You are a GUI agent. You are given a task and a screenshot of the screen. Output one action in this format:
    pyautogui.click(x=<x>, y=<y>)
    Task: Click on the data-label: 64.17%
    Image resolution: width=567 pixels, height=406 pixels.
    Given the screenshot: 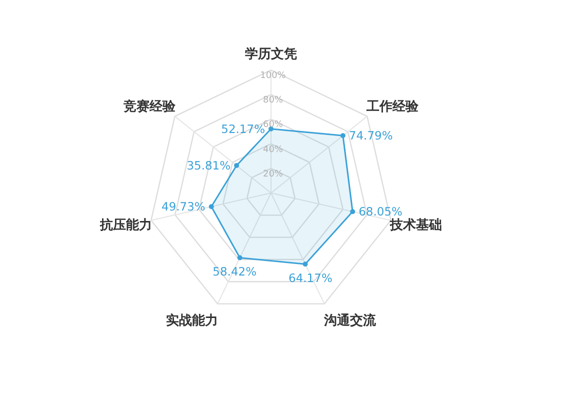 What is the action you would take?
    pyautogui.click(x=310, y=278)
    